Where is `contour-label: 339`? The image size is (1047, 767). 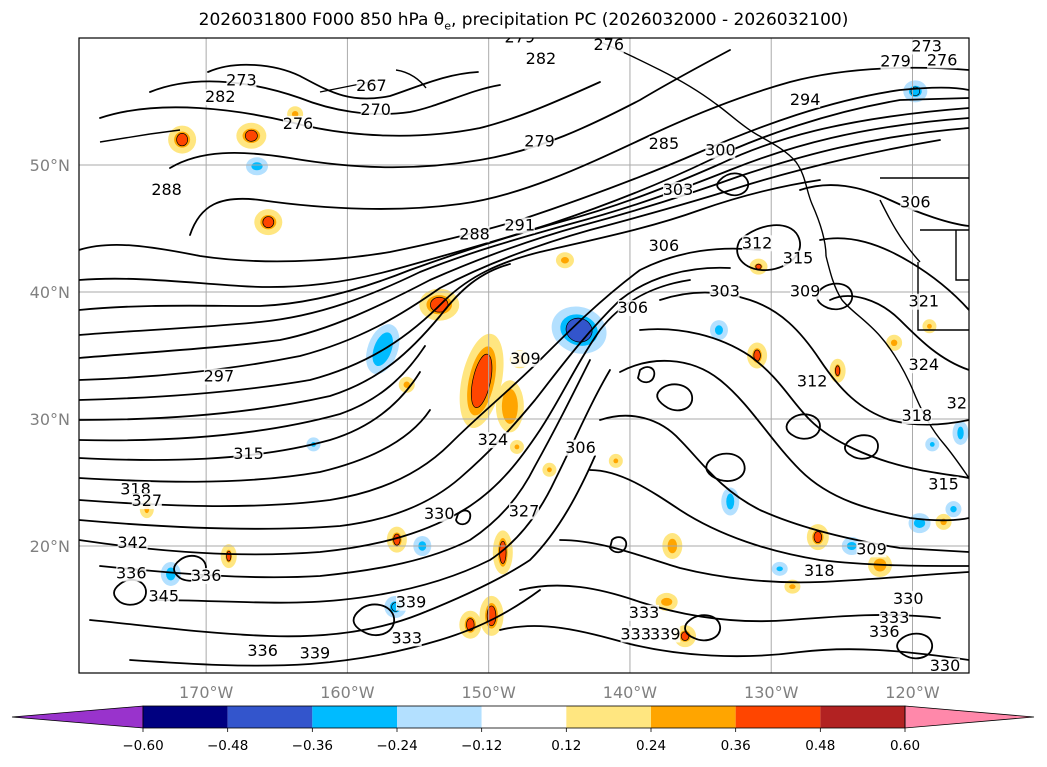 contour-label: 339 is located at coordinates (665, 633).